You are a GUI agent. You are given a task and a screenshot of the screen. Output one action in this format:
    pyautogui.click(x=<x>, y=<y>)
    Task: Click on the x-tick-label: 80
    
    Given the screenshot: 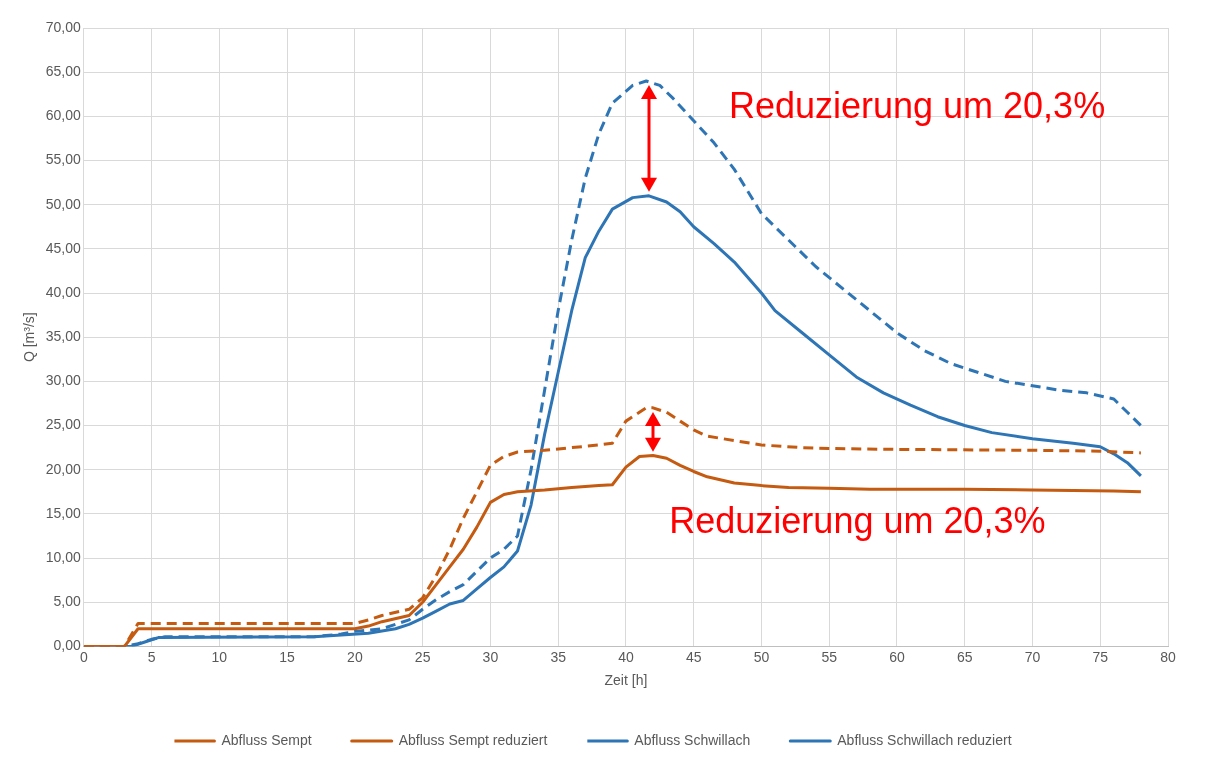 What is the action you would take?
    pyautogui.click(x=1168, y=656)
    